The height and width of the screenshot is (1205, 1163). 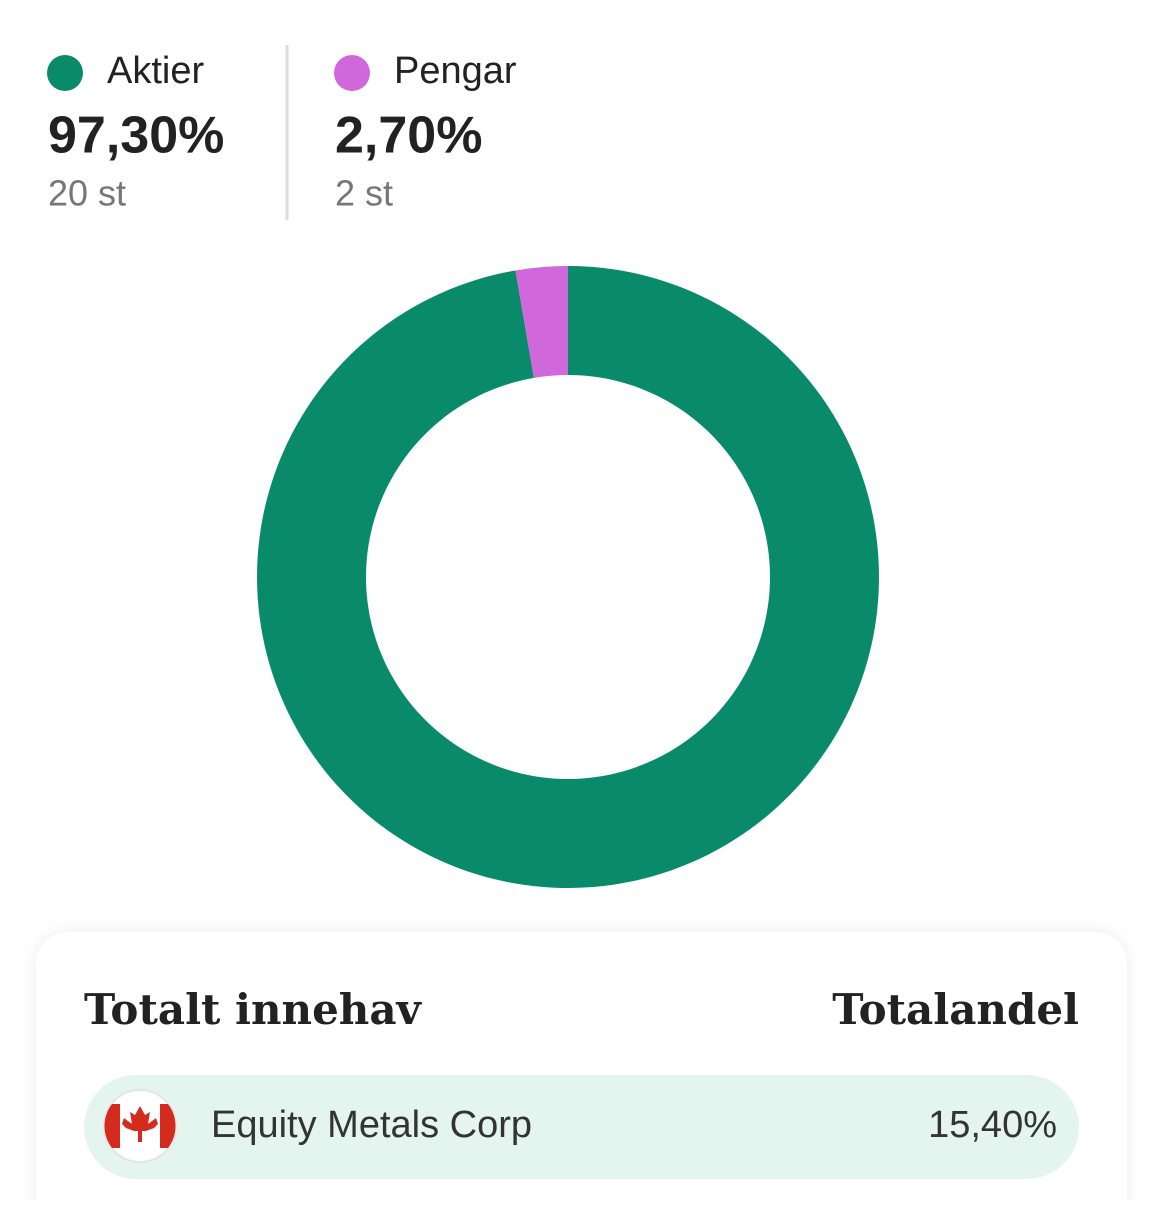 What do you see at coordinates (364, 193) in the screenshot?
I see `legend-count: 2 st` at bounding box center [364, 193].